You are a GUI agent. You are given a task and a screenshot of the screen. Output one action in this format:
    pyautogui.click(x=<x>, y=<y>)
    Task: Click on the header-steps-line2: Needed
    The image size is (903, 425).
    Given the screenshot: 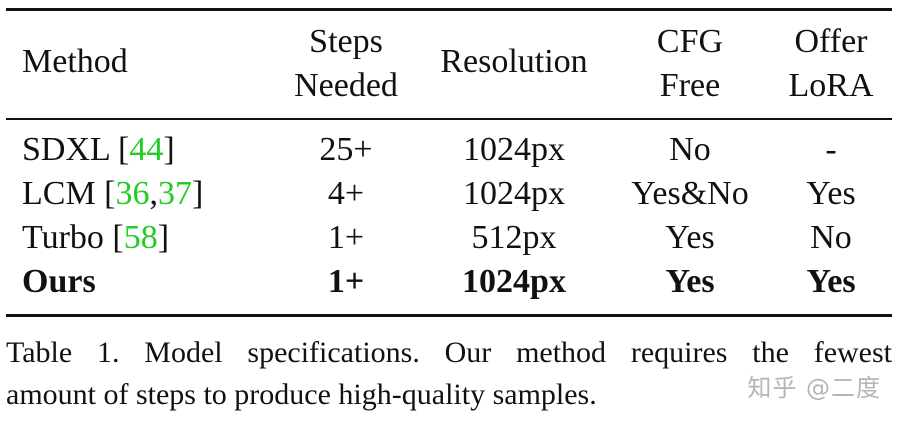 What is the action you would take?
    pyautogui.click(x=346, y=85)
    